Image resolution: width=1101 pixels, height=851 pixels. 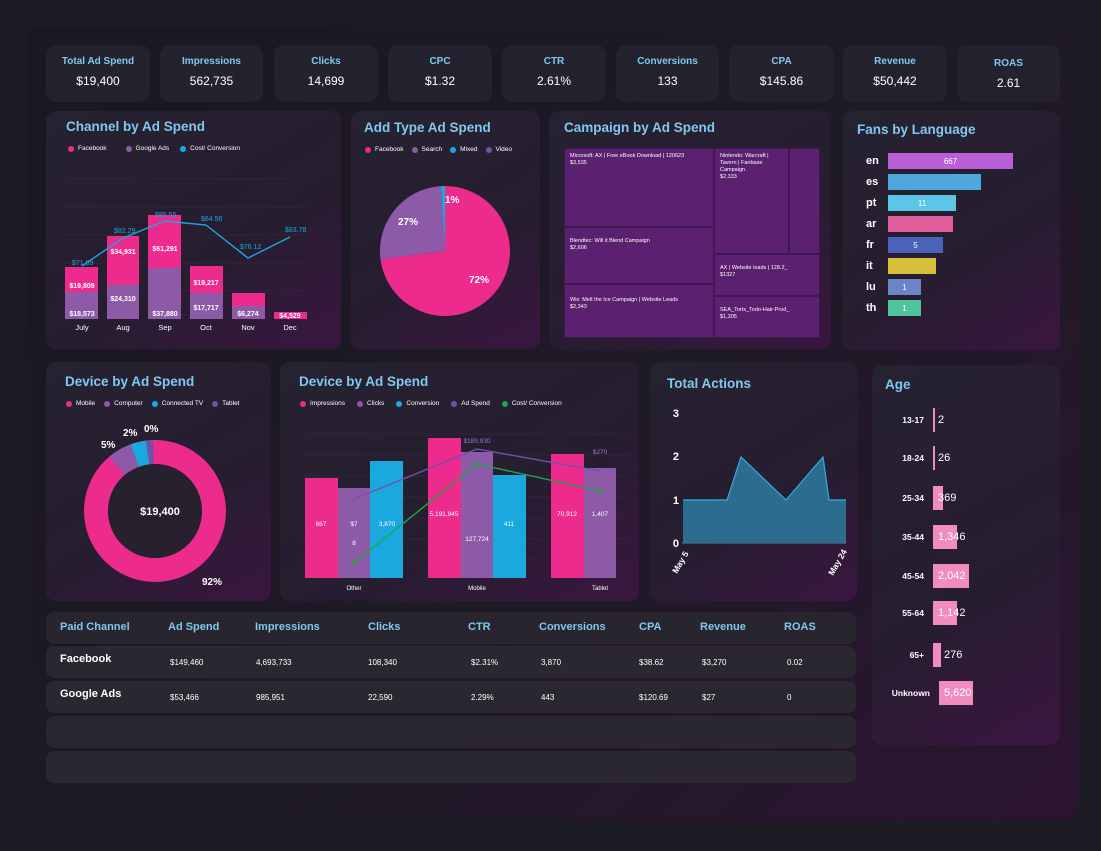 I want to click on language-row: en 667, so click(x=939, y=161).